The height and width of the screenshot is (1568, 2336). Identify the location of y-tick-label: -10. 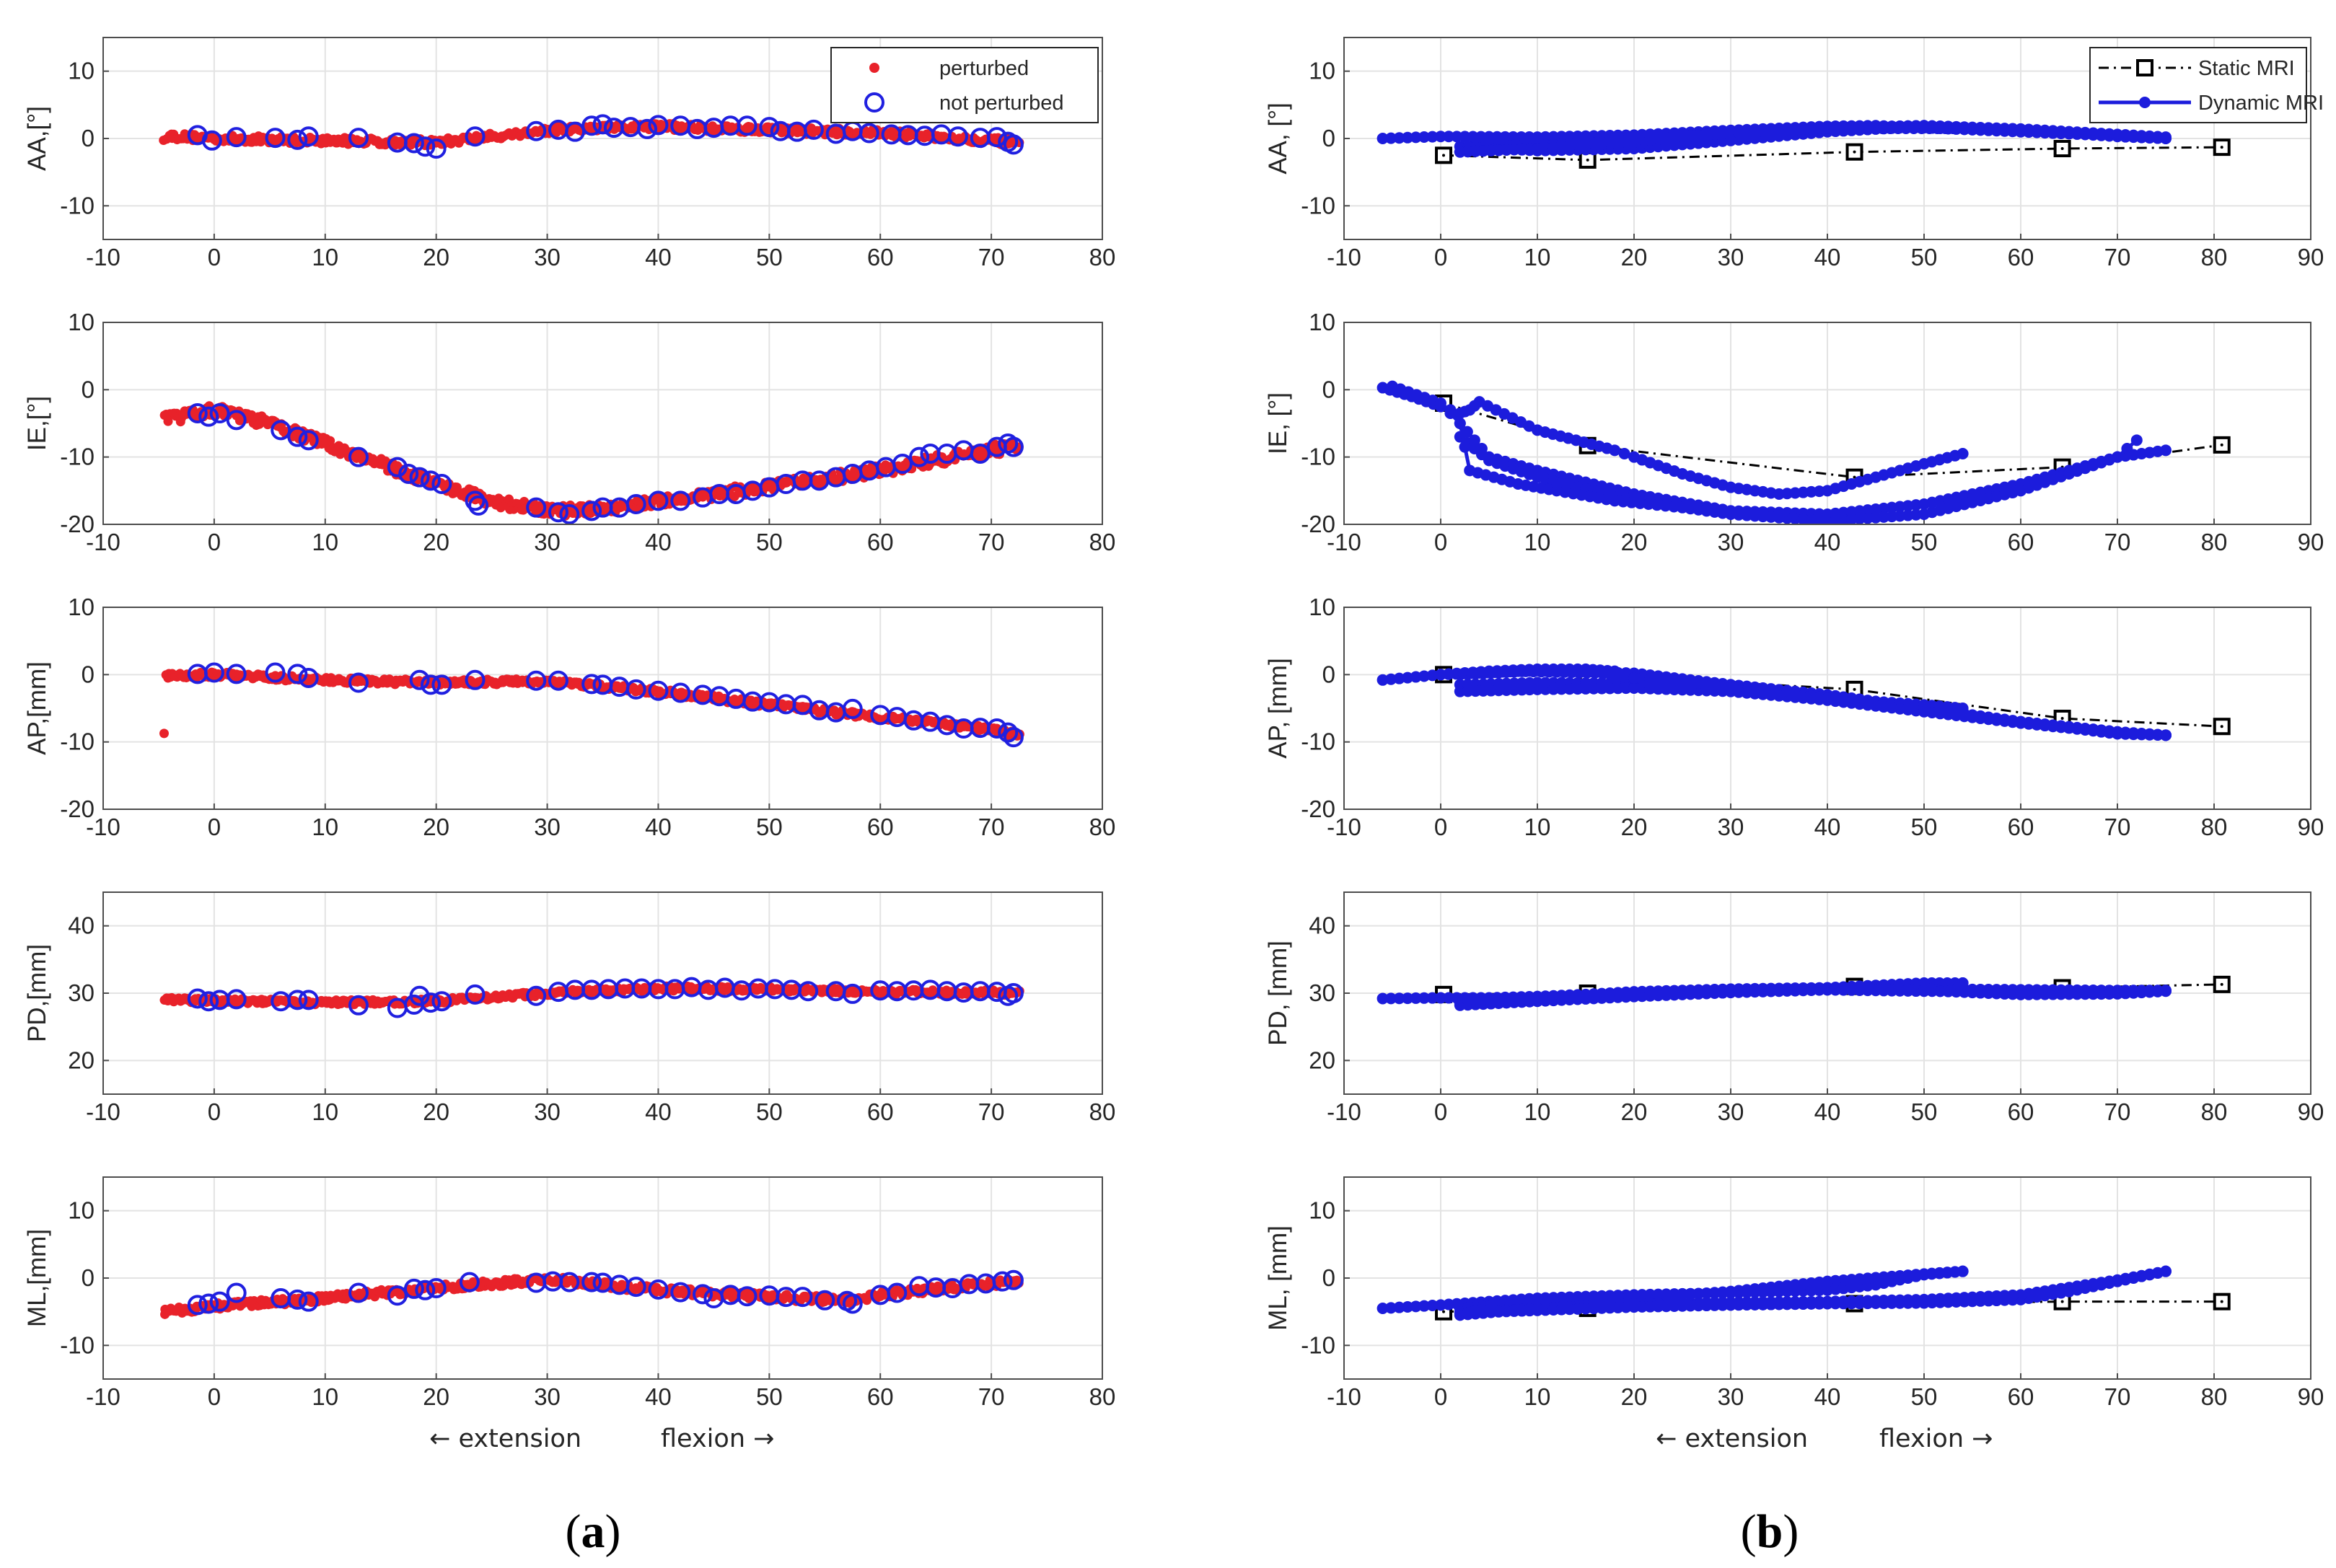
(77, 457).